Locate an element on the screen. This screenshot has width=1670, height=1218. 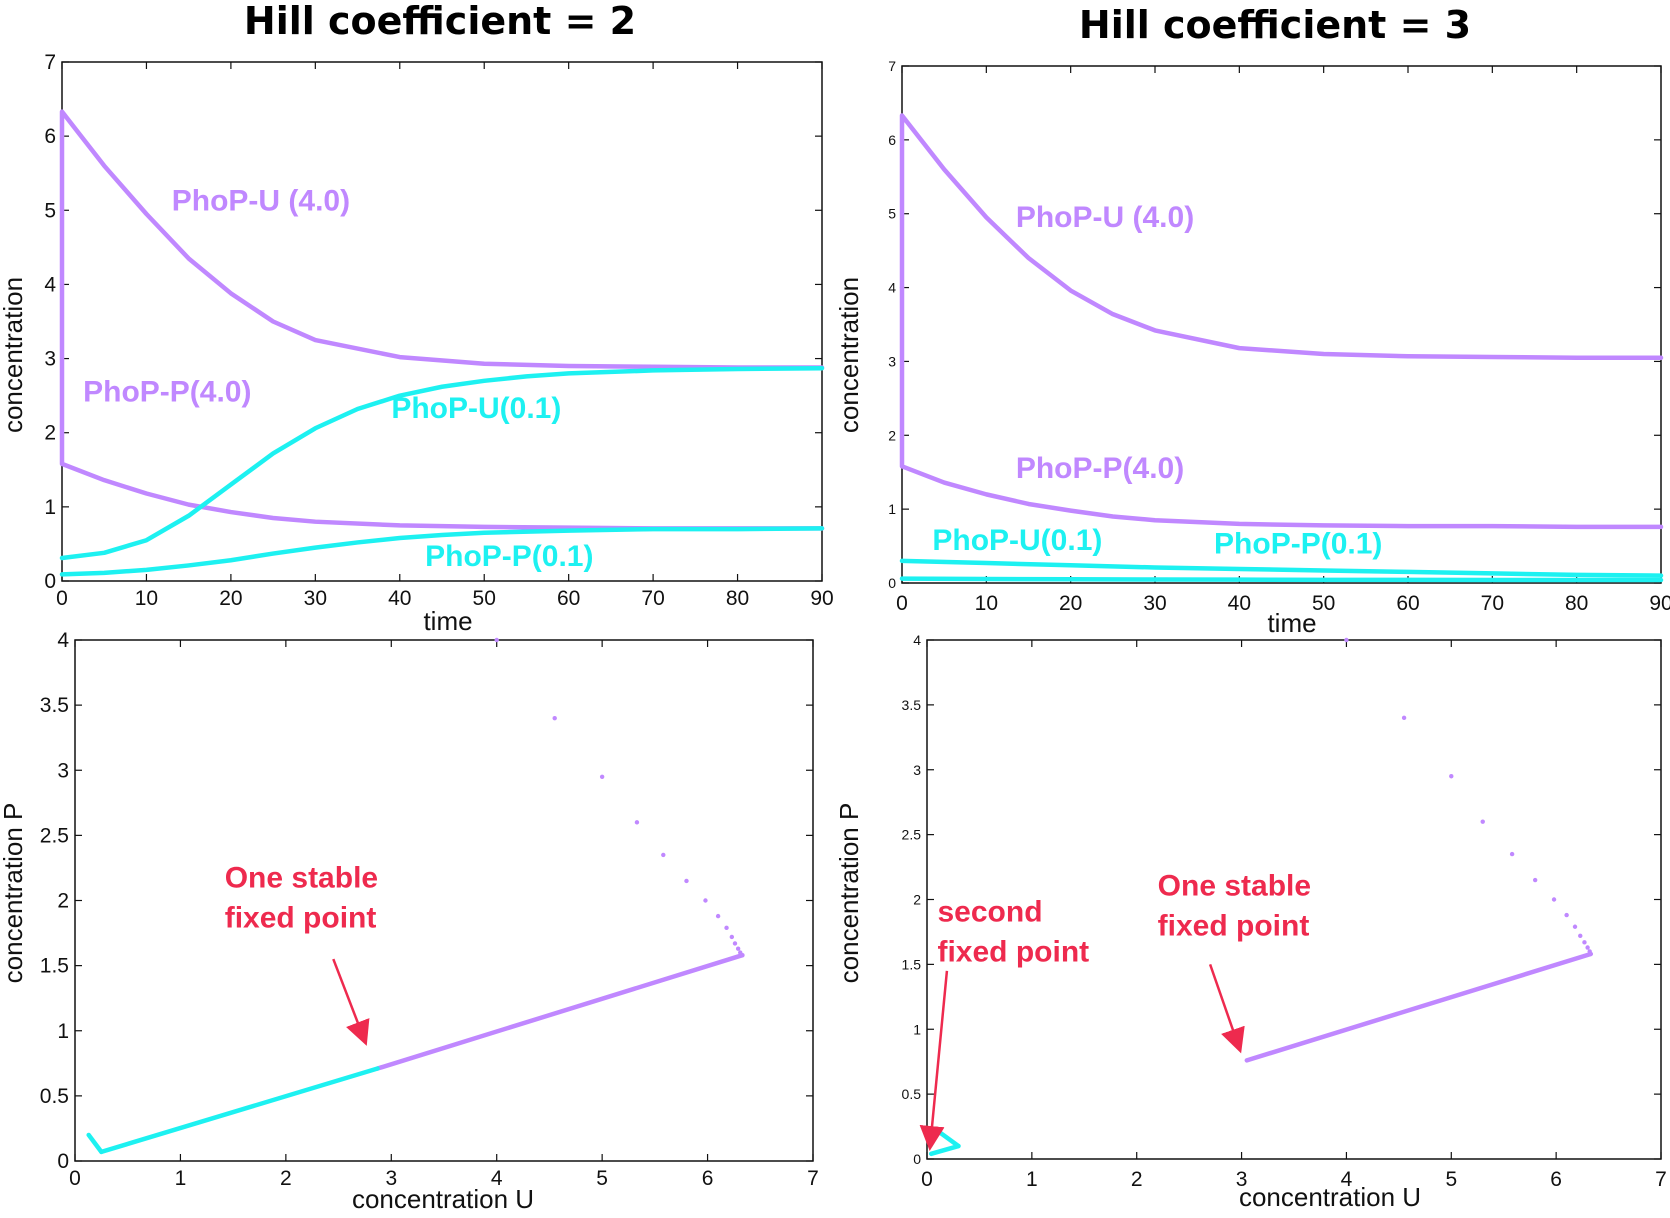
annotation-line: One stable is located at coordinates (1234, 886).